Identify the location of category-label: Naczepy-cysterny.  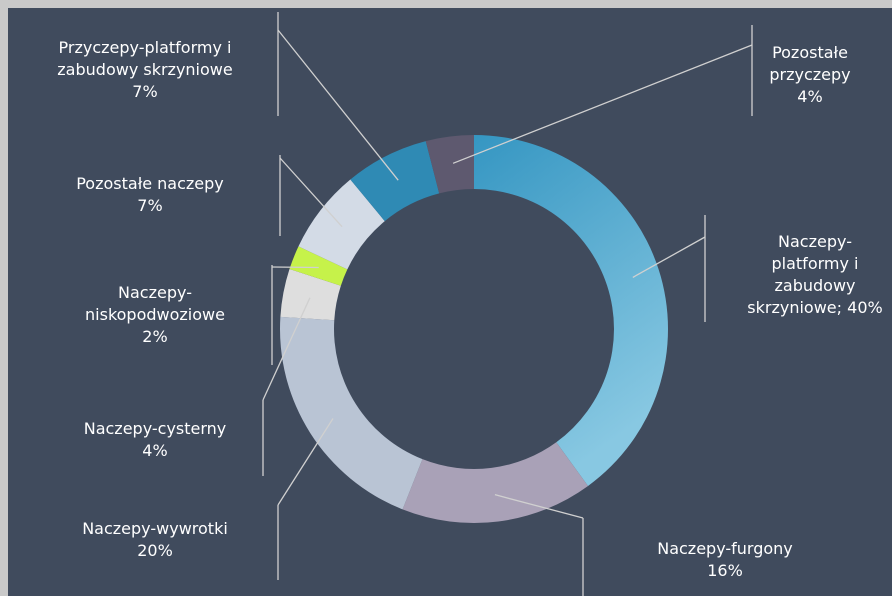
(155, 428).